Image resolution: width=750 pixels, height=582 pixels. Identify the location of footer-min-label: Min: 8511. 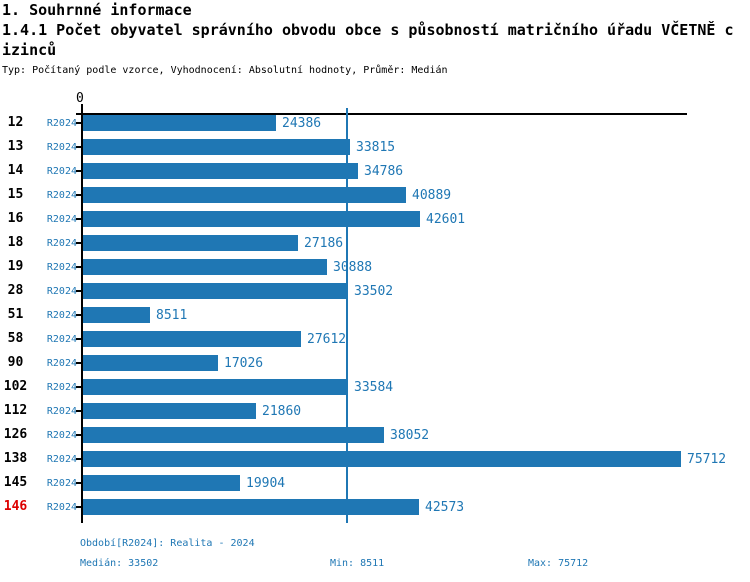
(357, 563).